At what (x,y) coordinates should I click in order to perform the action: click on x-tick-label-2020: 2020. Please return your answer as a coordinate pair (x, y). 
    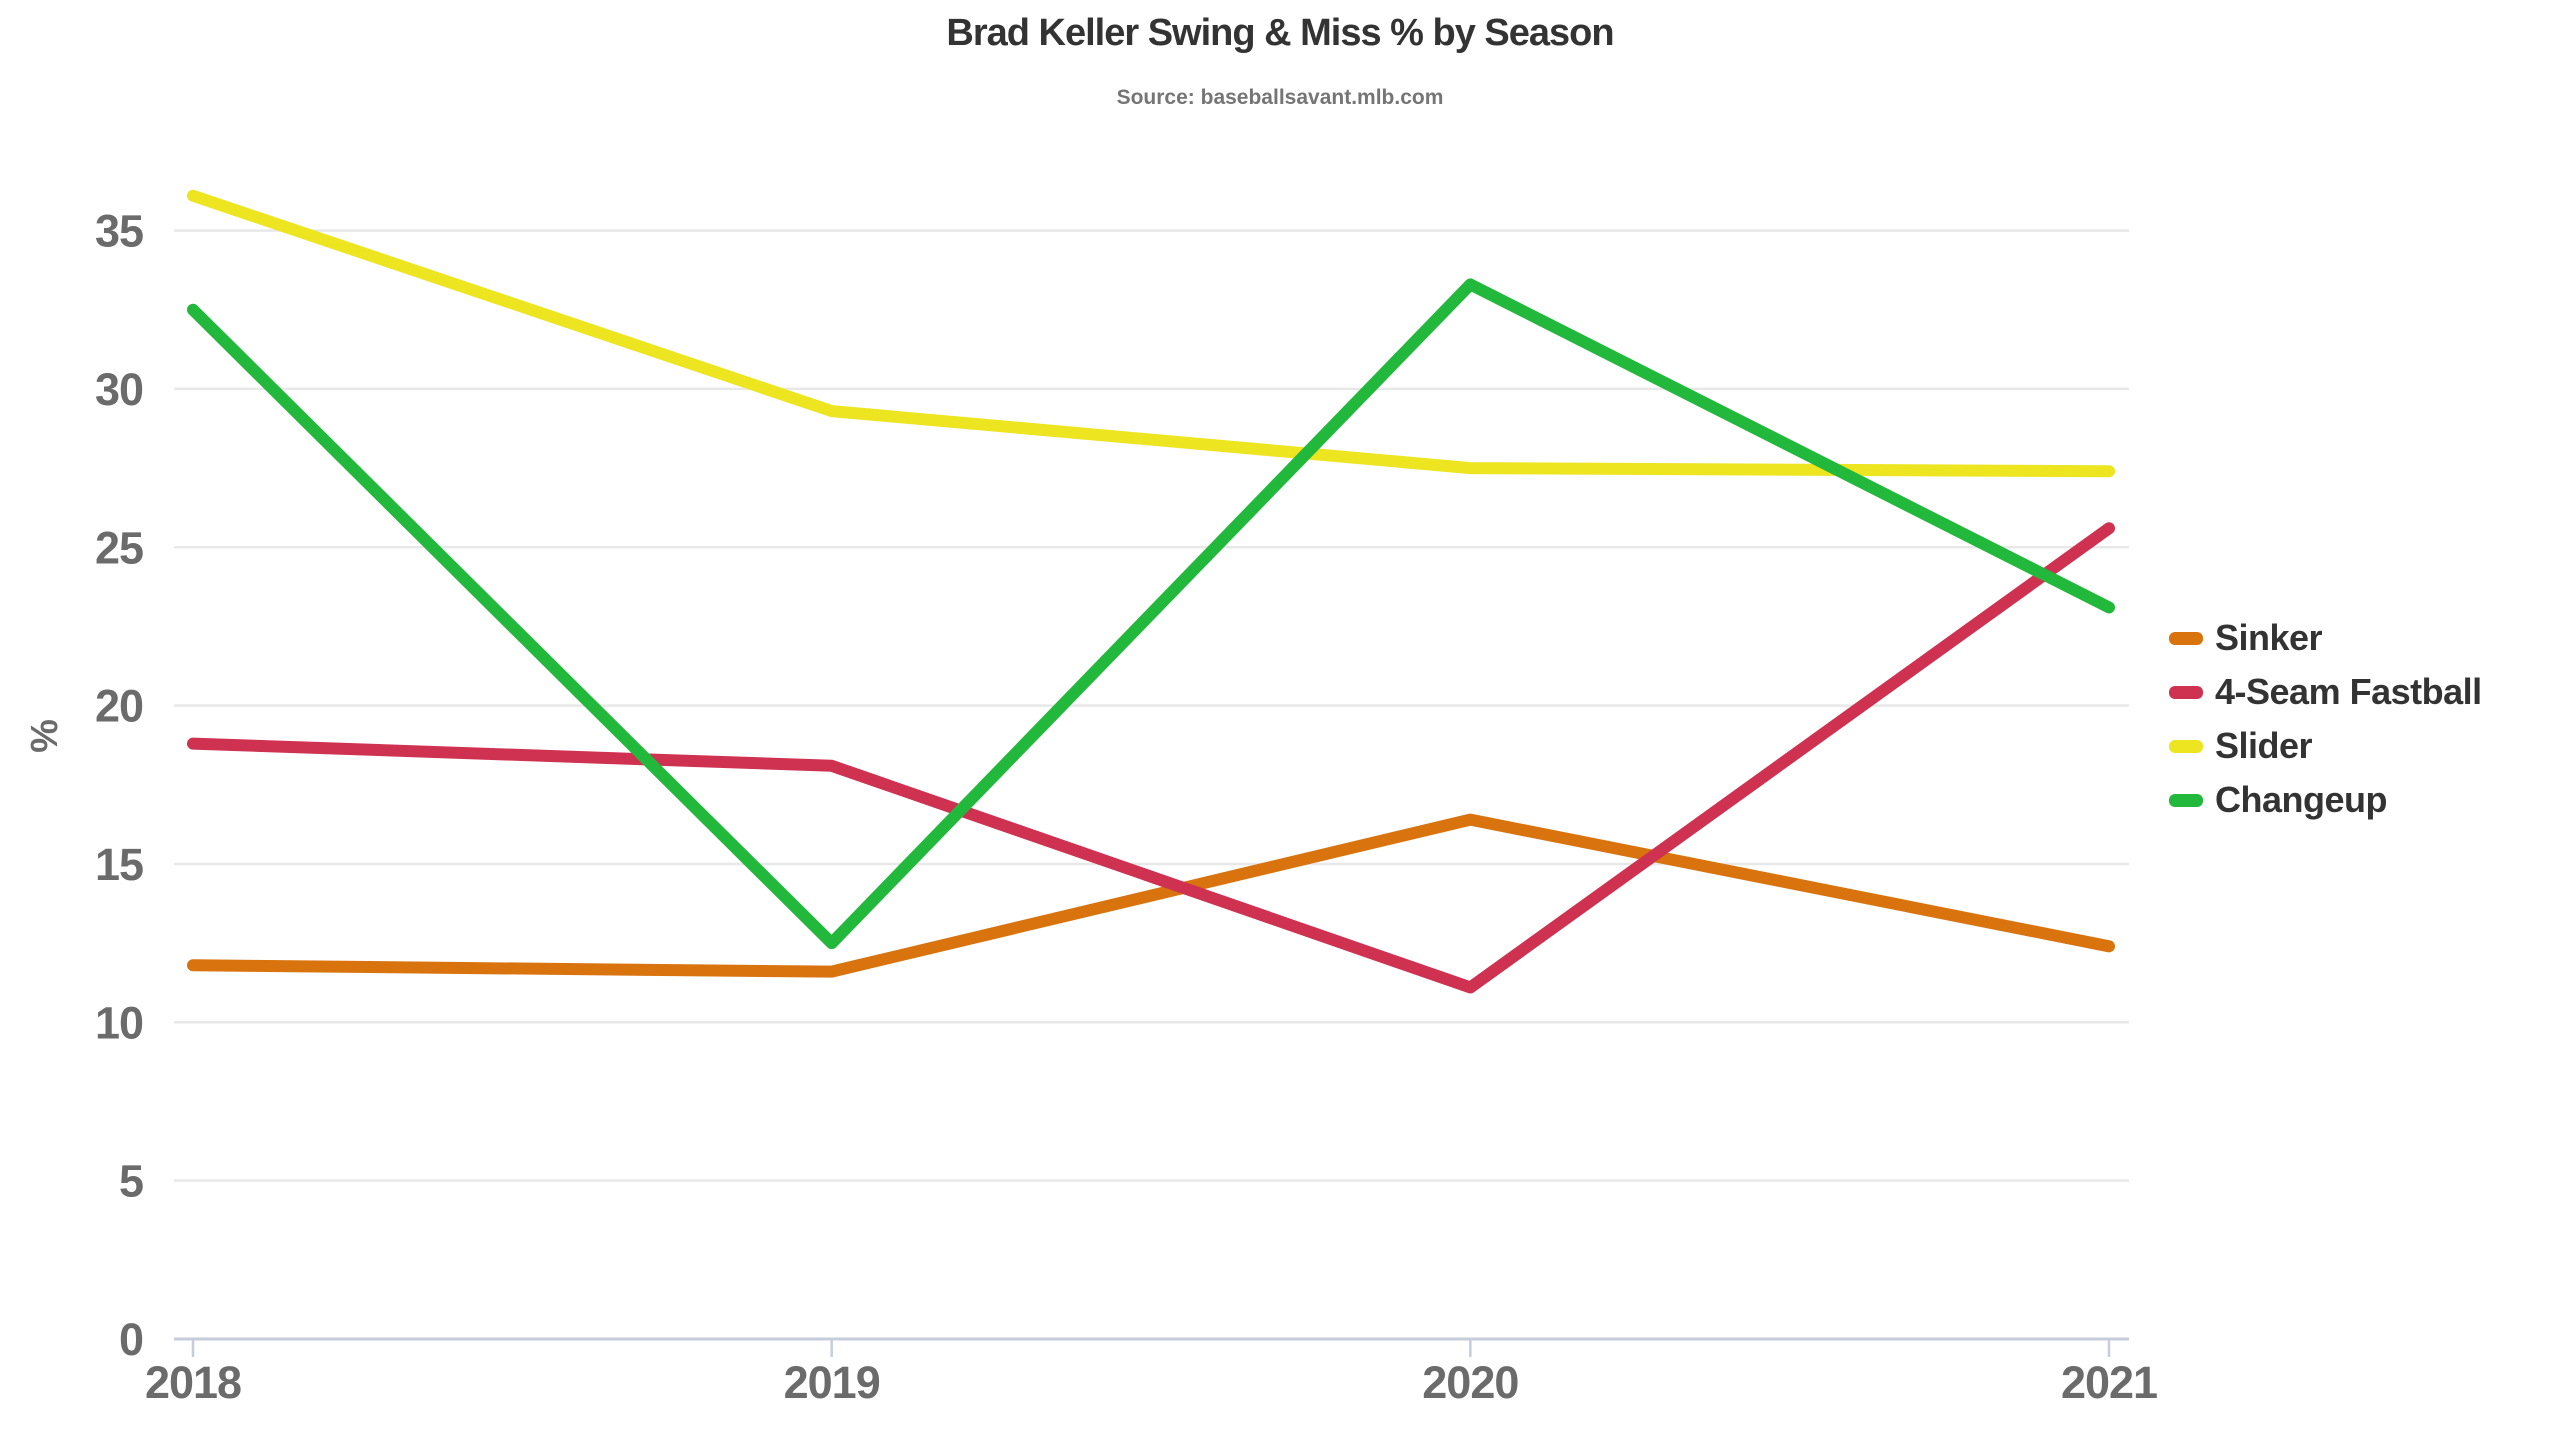
    Looking at the image, I should click on (1470, 1382).